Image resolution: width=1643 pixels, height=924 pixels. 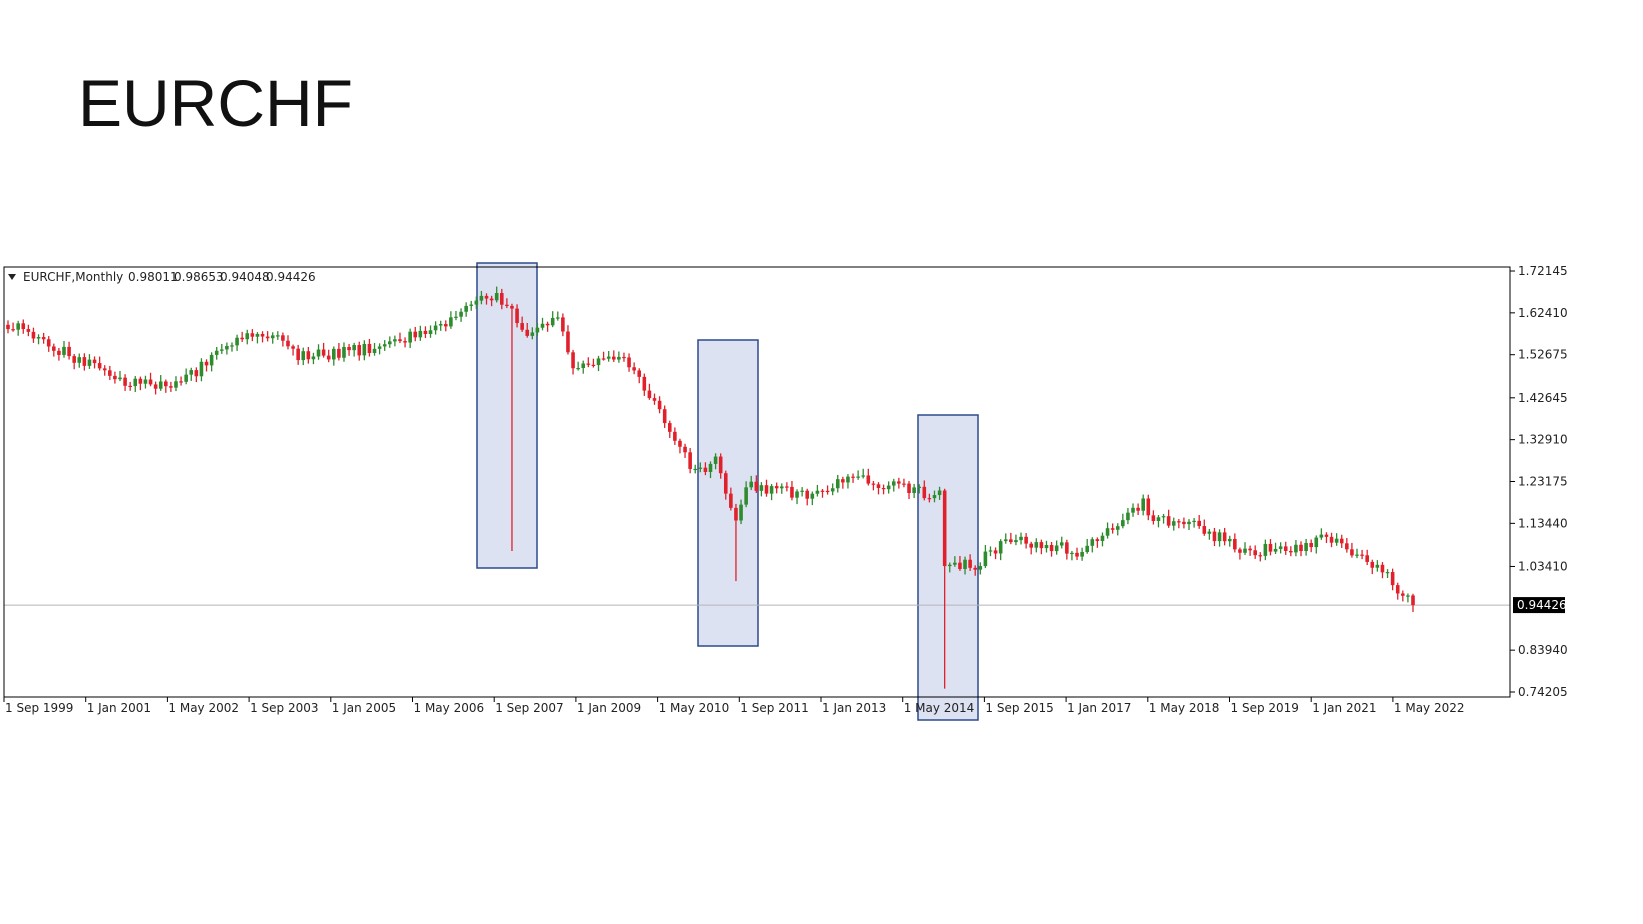 What do you see at coordinates (529, 708) in the screenshot?
I see `x-tick-label: 1 Sep 2007` at bounding box center [529, 708].